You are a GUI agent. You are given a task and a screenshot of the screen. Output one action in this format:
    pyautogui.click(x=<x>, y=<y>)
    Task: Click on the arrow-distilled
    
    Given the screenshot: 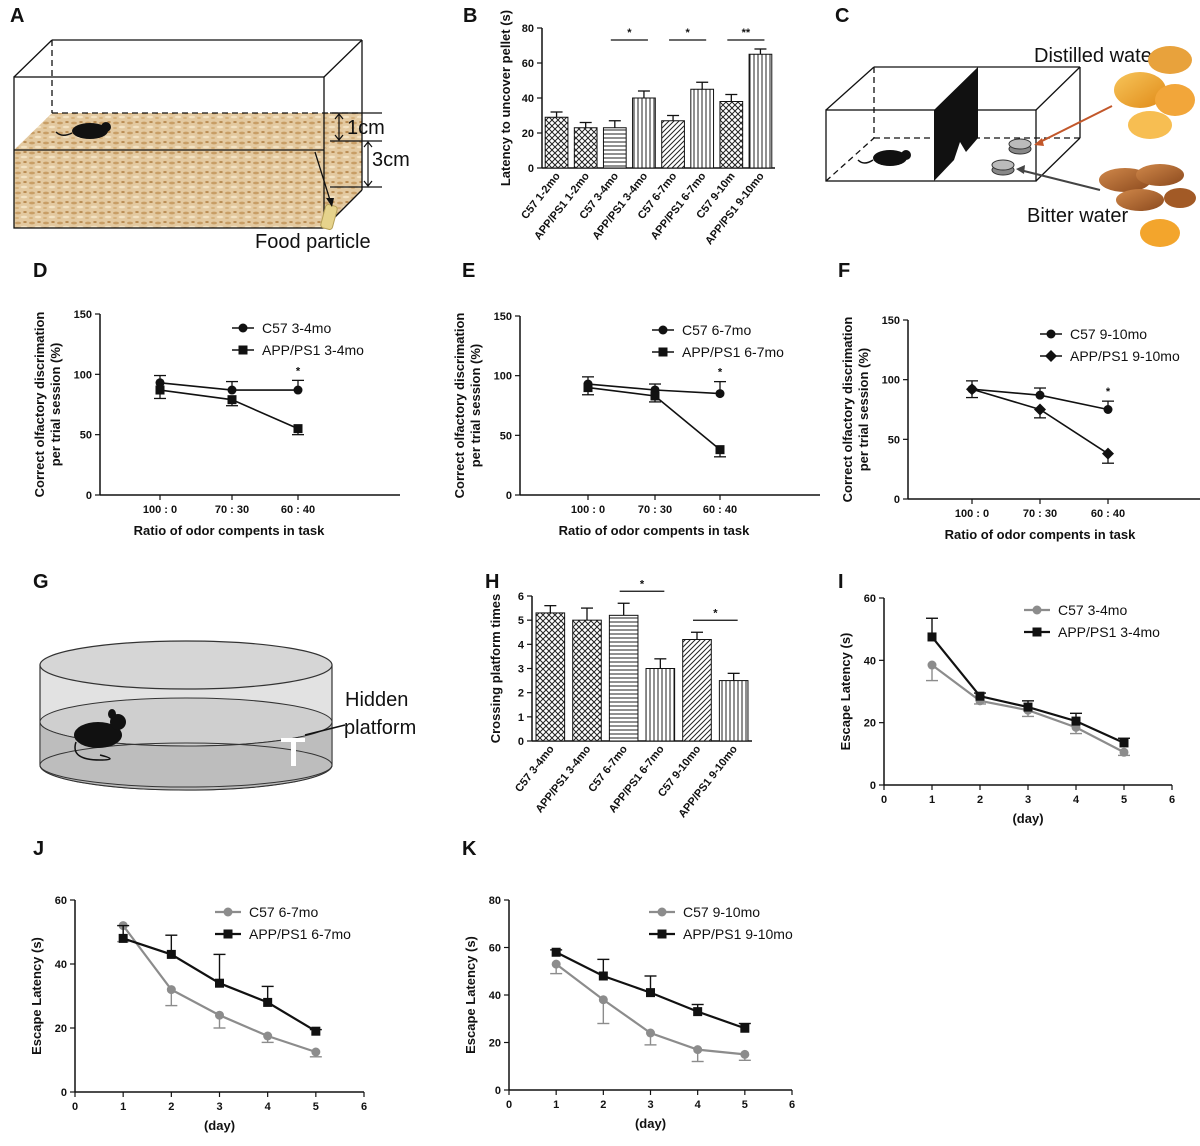 What is the action you would take?
    pyautogui.click(x=1074, y=125)
    